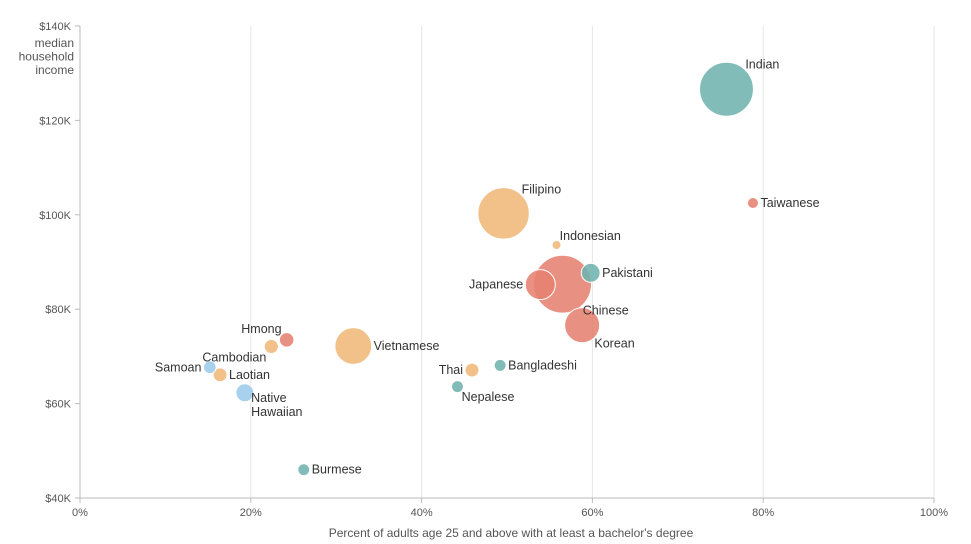 Image resolution: width=971 pixels, height=544 pixels. Describe the element at coordinates (789, 203) in the screenshot. I see `bubble-label-taiwanese: Taiwanese` at that location.